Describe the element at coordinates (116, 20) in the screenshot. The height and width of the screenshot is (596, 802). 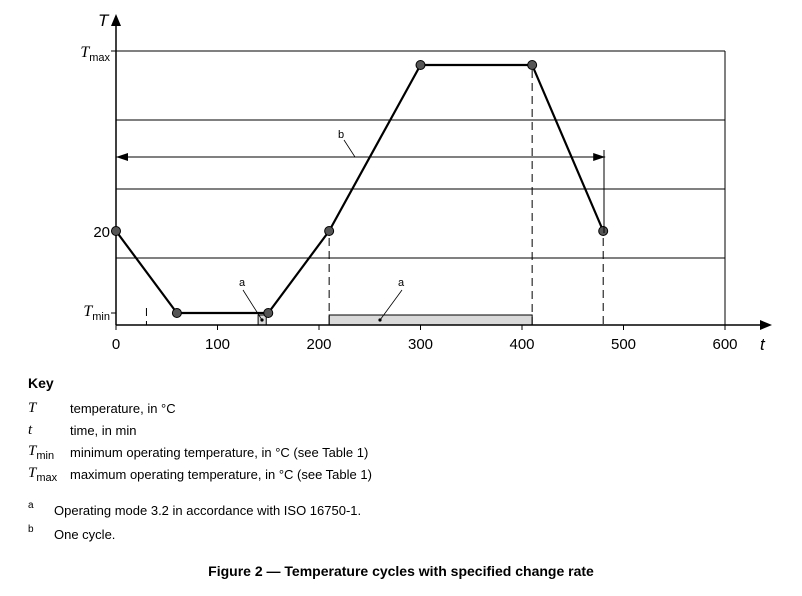
I see `y-axis-arrow` at that location.